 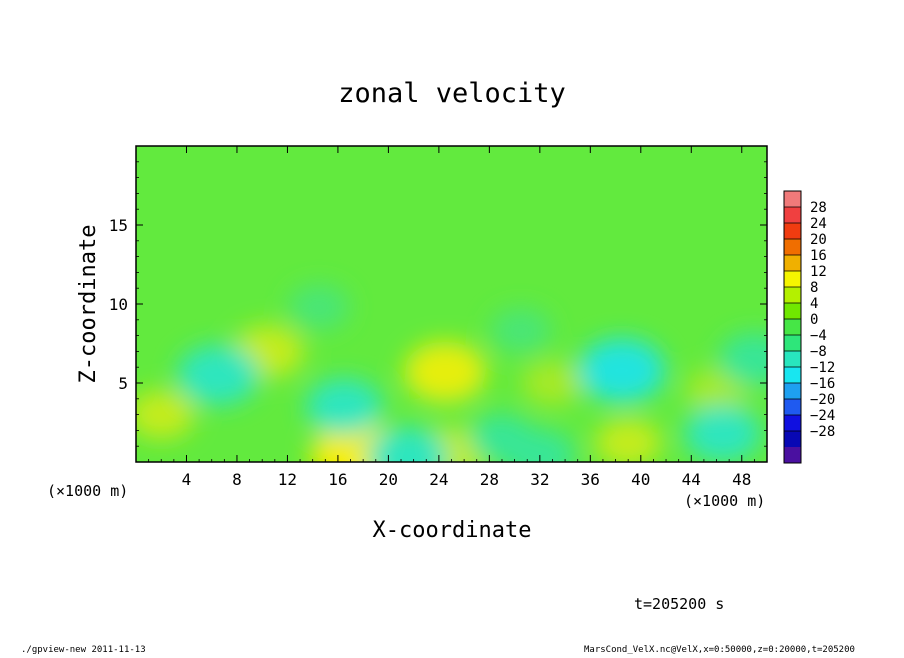 I want to click on x-tick-label: 24, so click(x=438, y=479).